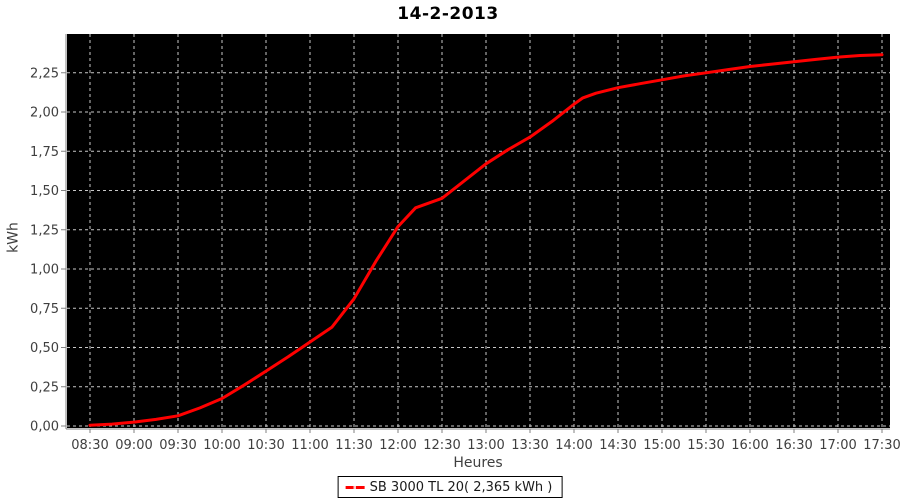 This screenshot has height=500, width=900. I want to click on y-axis-title: kWh, so click(13, 237).